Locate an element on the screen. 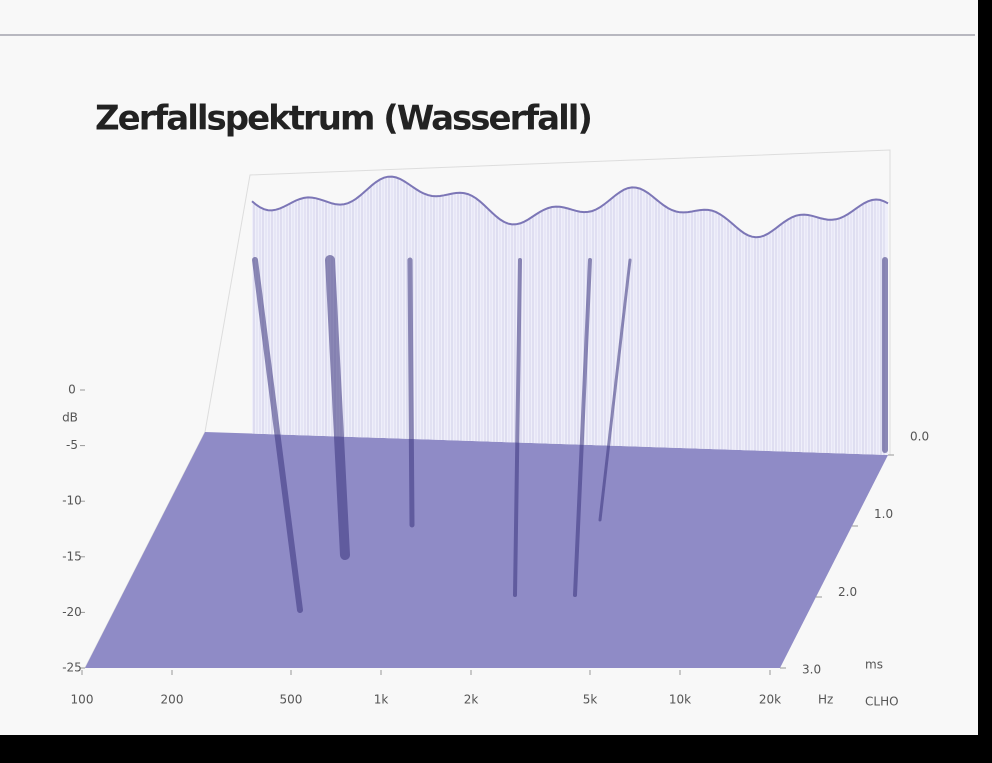  x-tick-label: 10k is located at coordinates (680, 700).